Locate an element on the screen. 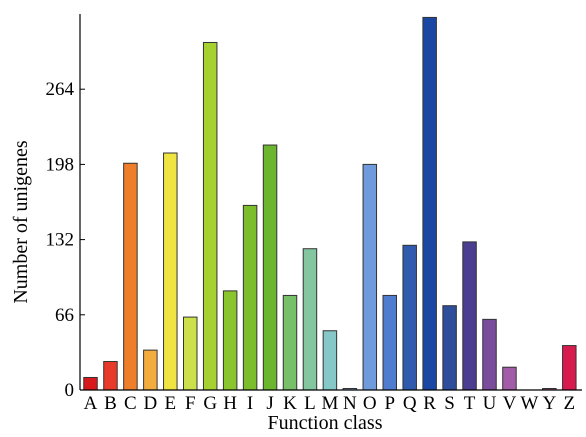 The width and height of the screenshot is (586, 437). x-tick-label-h: H is located at coordinates (230, 403).